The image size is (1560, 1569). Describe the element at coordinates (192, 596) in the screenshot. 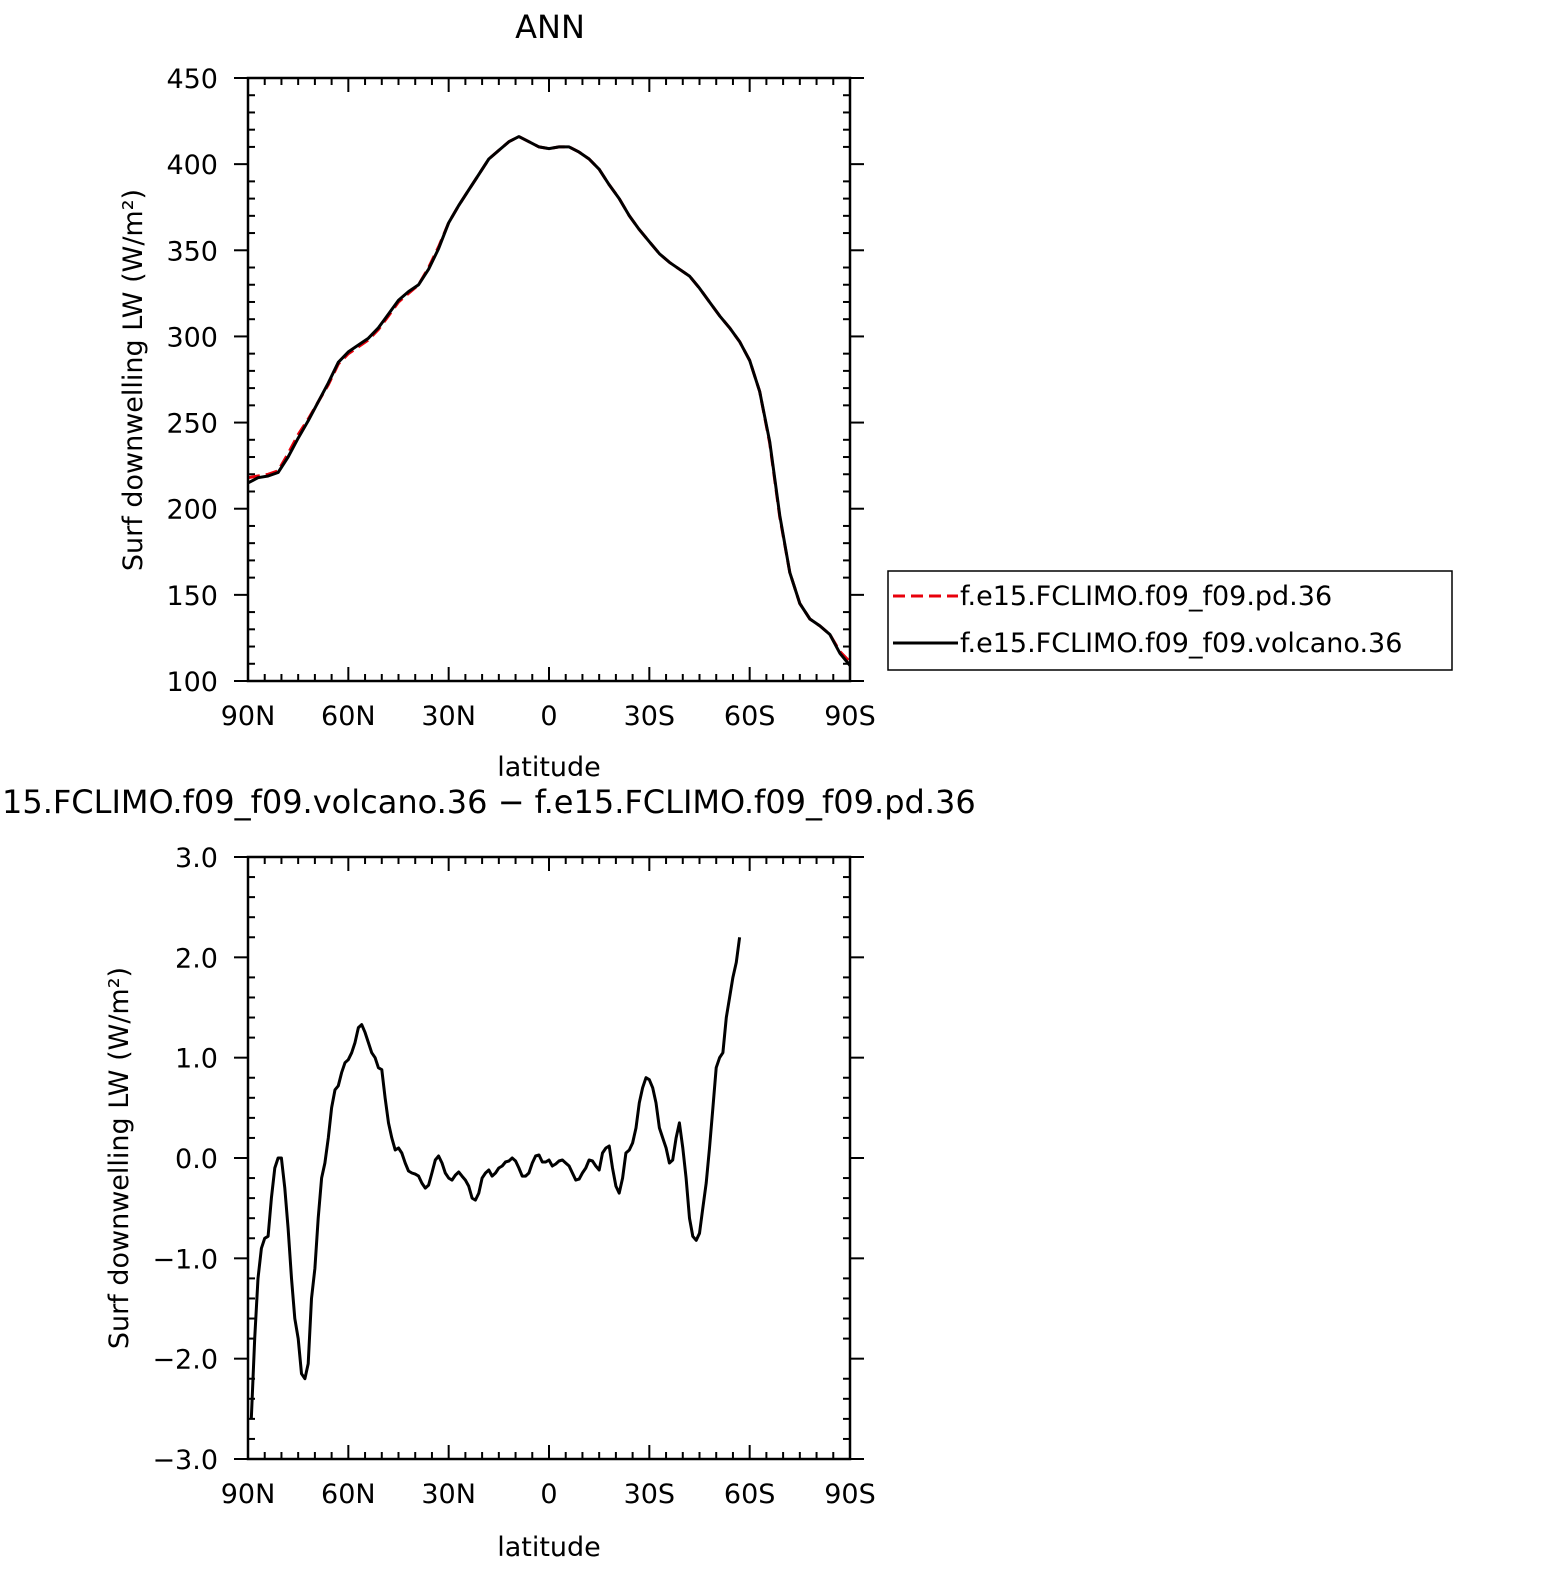

I see `y-tick-label-150: 150` at that location.